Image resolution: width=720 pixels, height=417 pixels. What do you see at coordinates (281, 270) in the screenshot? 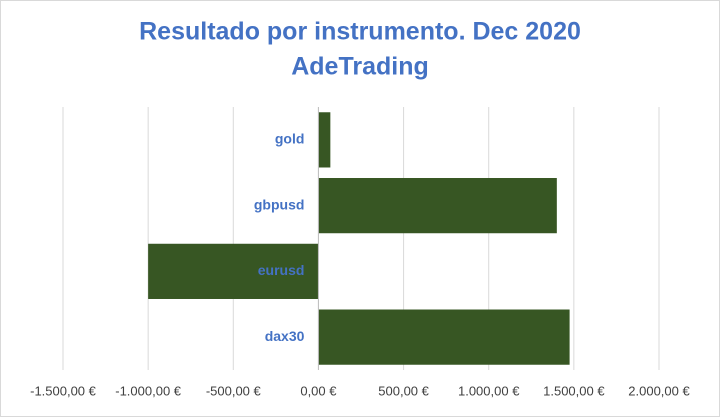
I see `y-tick-label: eurusd` at bounding box center [281, 270].